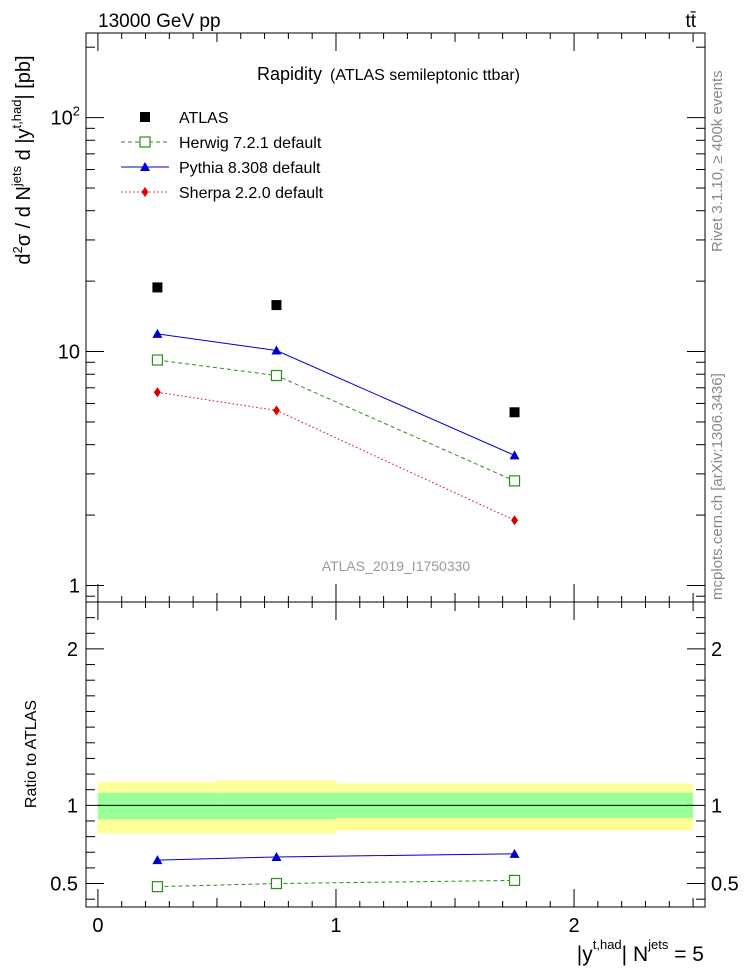 This screenshot has width=746, height=972. Describe the element at coordinates (74, 586) in the screenshot. I see `main-y-tick-label: 1` at that location.